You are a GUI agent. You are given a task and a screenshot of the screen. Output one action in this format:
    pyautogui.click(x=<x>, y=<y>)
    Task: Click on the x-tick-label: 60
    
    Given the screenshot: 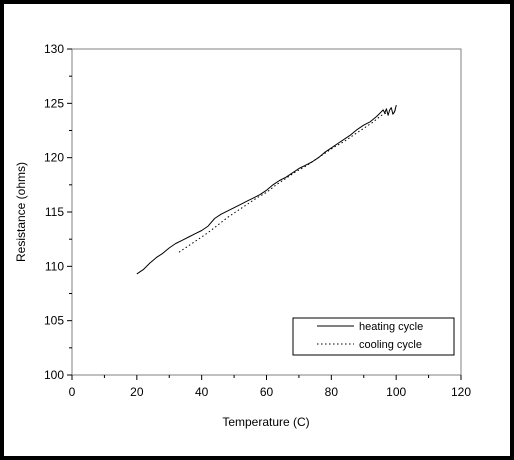 What is the action you would take?
    pyautogui.click(x=267, y=392)
    